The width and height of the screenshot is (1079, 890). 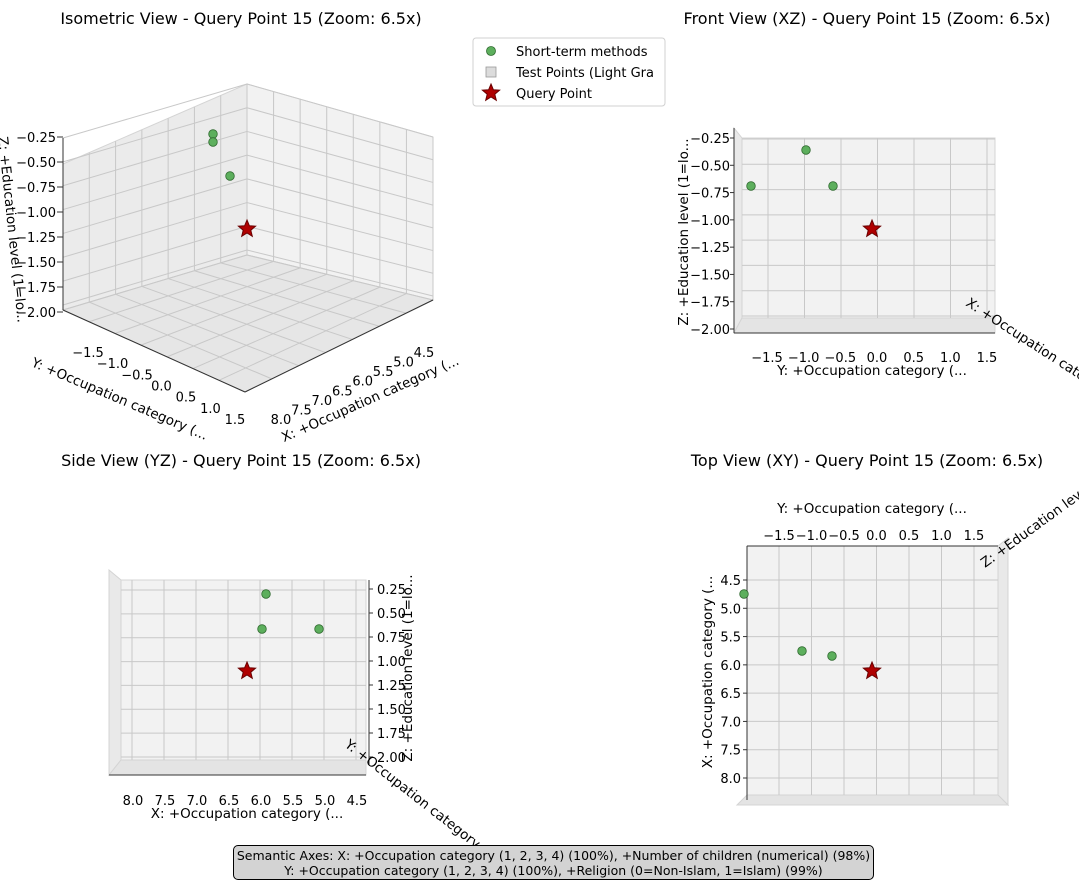 What do you see at coordinates (391, 662) in the screenshot?
I see `z-tick-label: 1.00` at bounding box center [391, 662].